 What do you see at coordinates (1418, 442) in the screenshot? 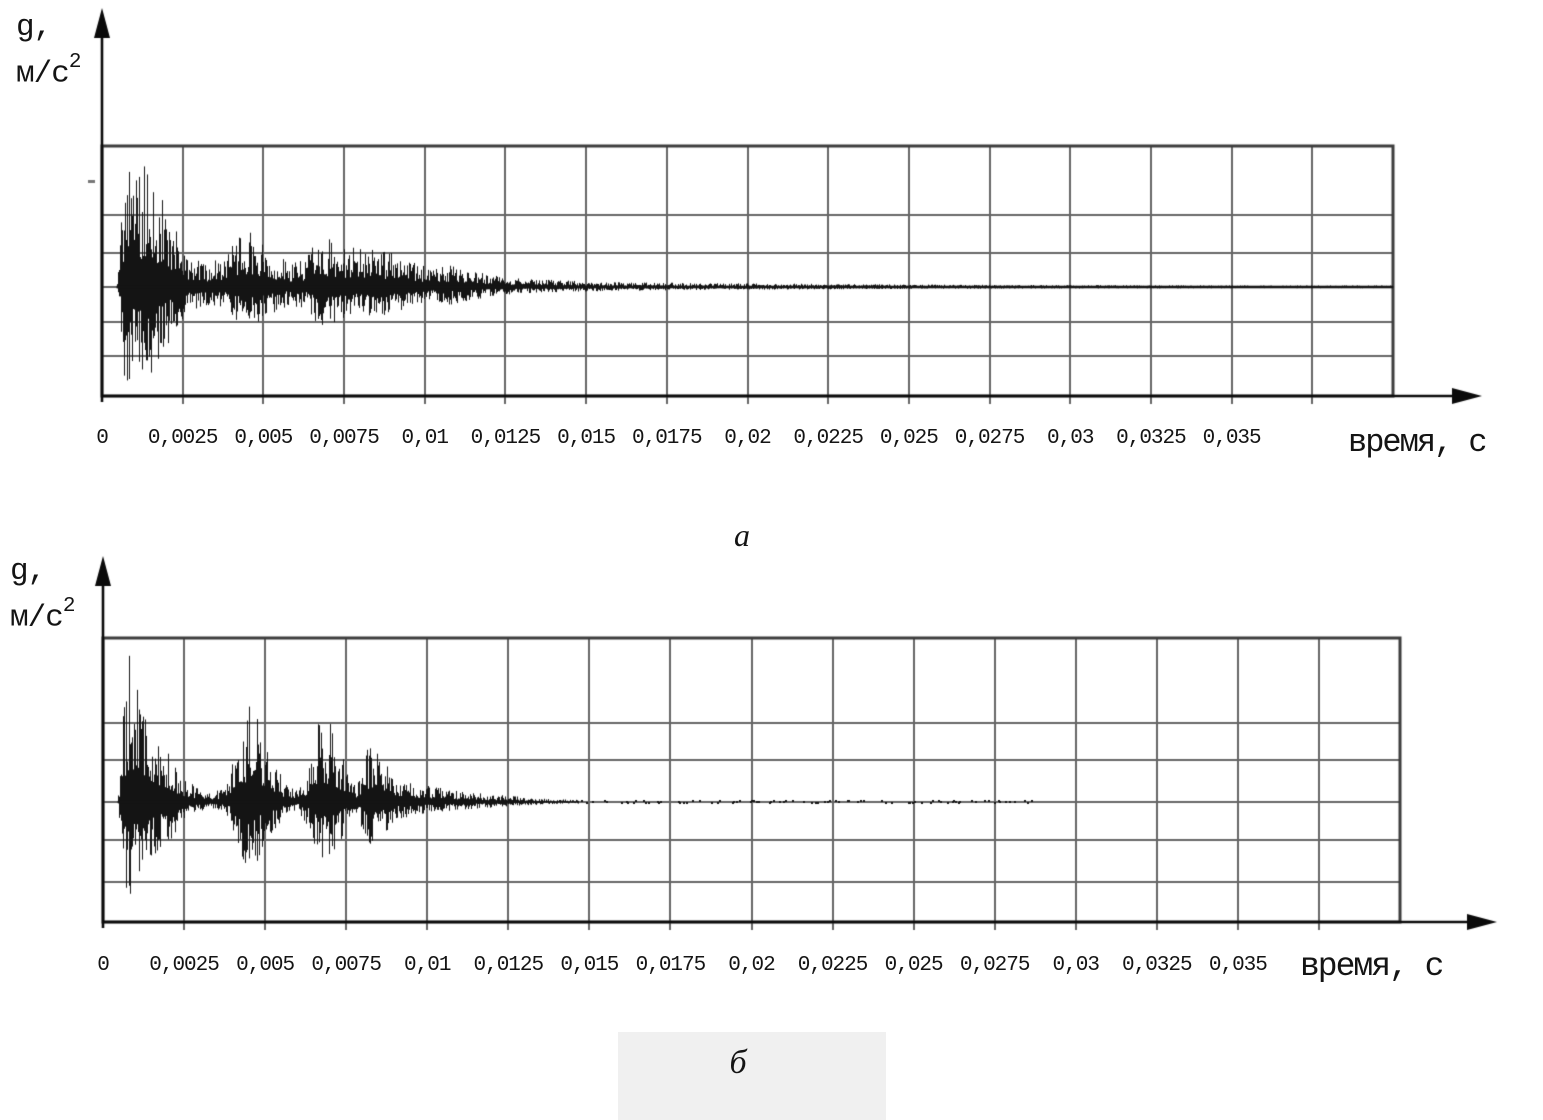
I see `x-axis-label-a: время, с` at bounding box center [1418, 442].